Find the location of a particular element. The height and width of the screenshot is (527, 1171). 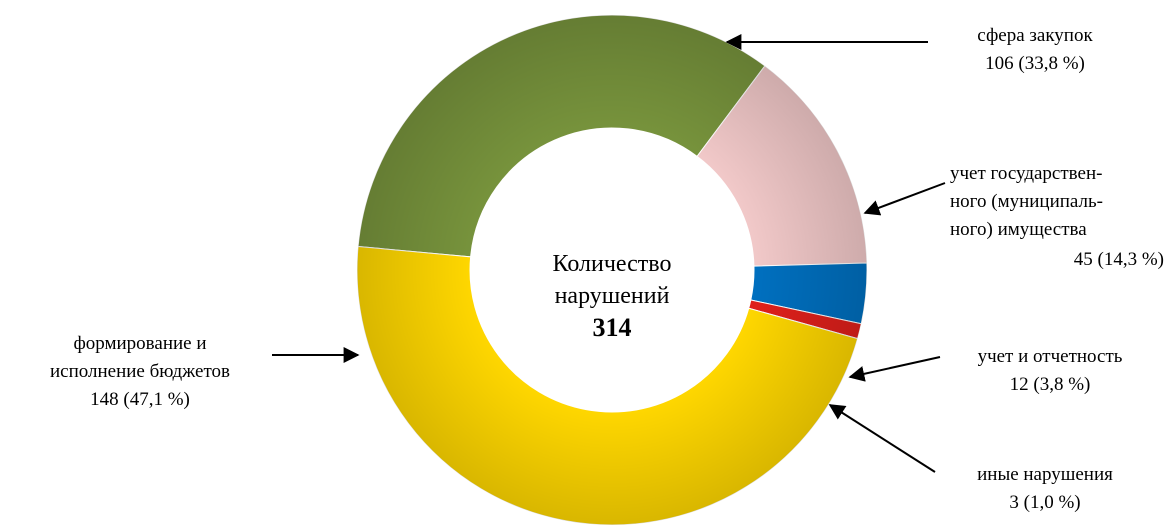

value-label: 3 (1,0 %) is located at coordinates (1045, 502).